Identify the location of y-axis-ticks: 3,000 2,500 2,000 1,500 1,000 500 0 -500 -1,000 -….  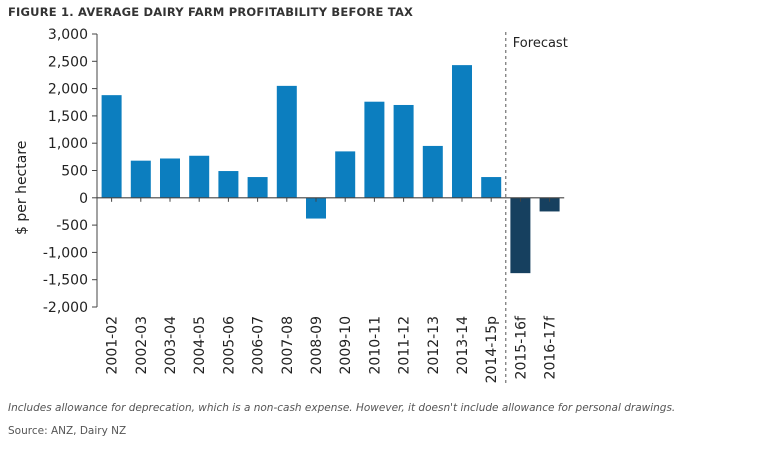
(70, 171).